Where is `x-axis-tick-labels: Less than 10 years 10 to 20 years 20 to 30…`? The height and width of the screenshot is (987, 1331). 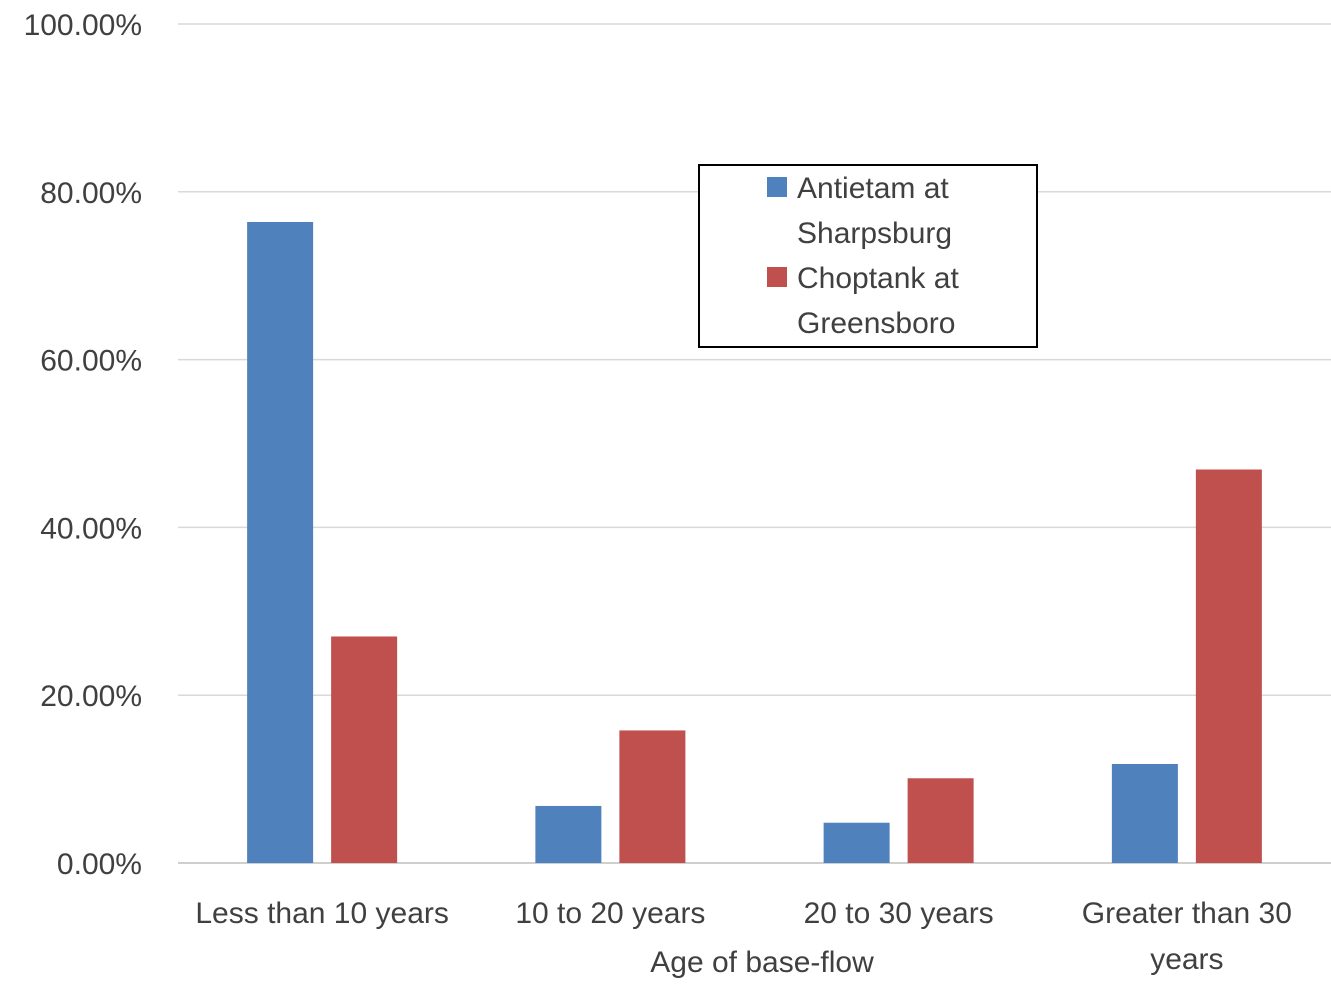
x-axis-tick-labels: Less than 10 years 10 to 20 years 20 to 30… is located at coordinates (743, 936).